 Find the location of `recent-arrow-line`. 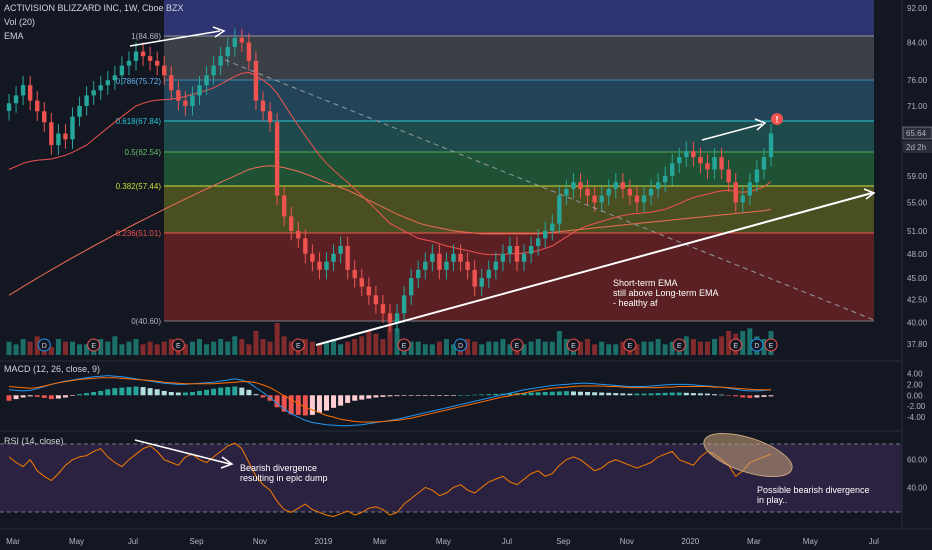

recent-arrow-line is located at coordinates (732, 132).